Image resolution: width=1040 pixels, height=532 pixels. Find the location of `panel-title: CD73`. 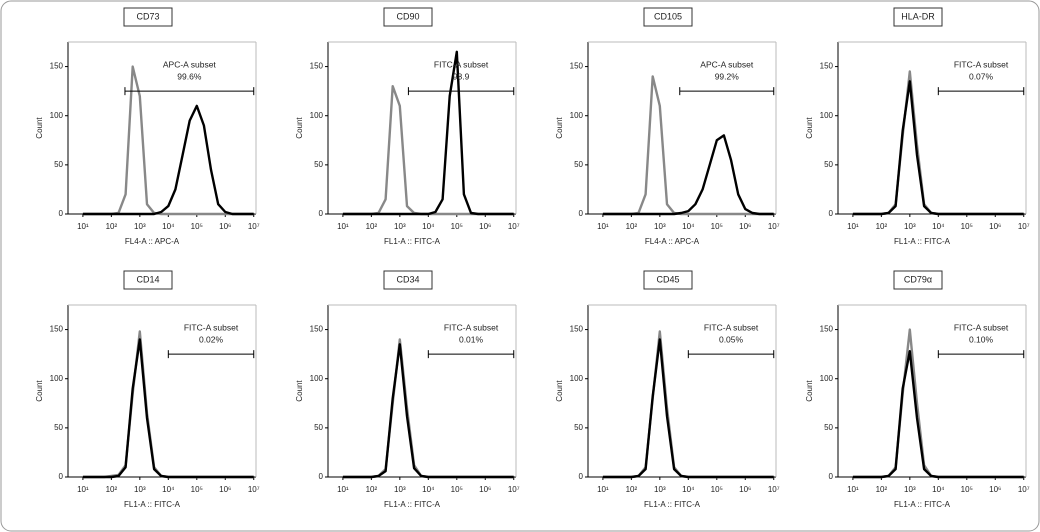

panel-title: CD73 is located at coordinates (147, 16).